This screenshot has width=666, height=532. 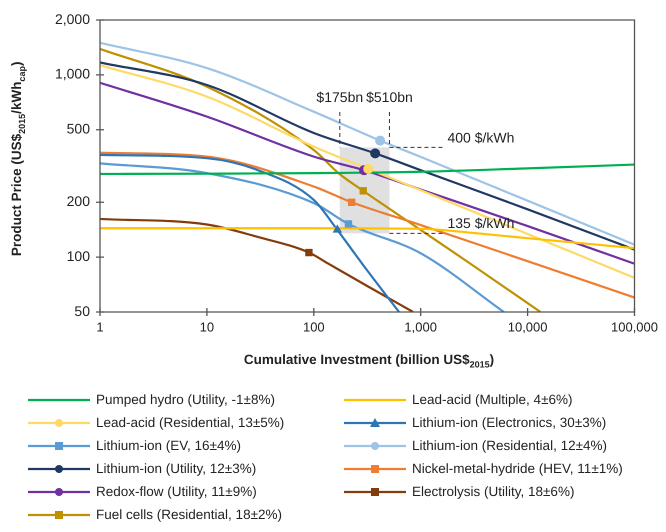 What do you see at coordinates (528, 326) in the screenshot?
I see `x-tick-label: 10,000` at bounding box center [528, 326].